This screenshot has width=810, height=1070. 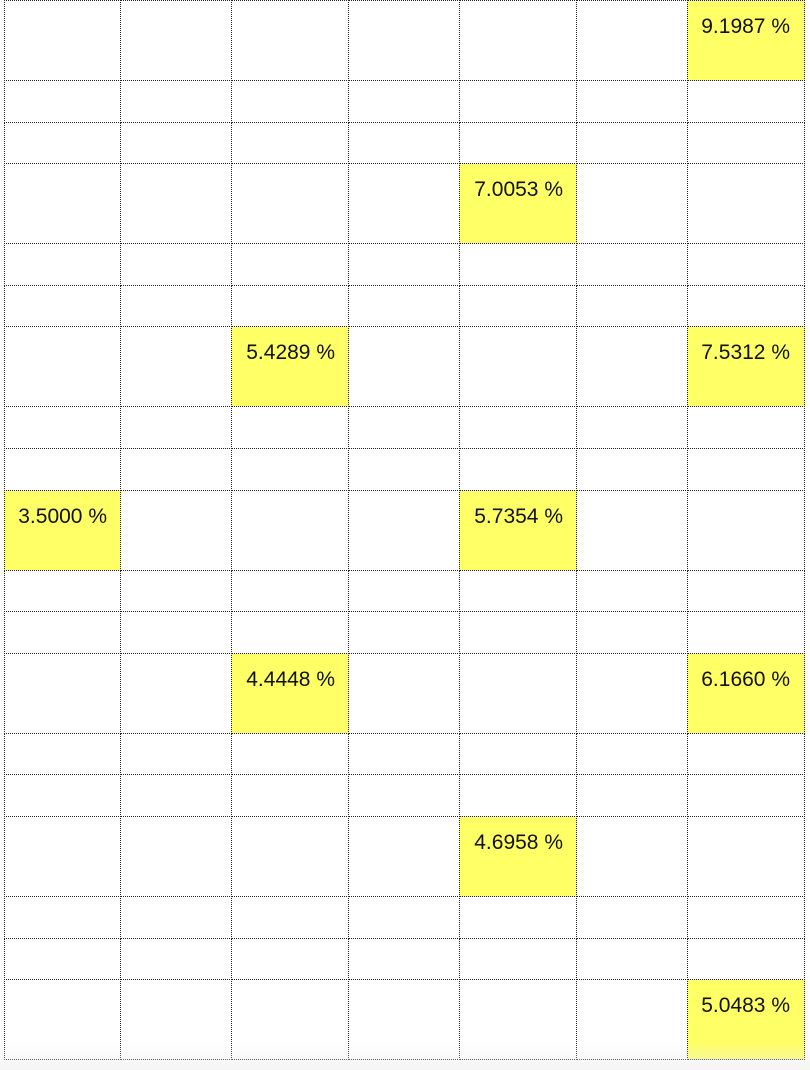 What do you see at coordinates (518, 204) in the screenshot?
I see `table-cell: 7.0053 %` at bounding box center [518, 204].